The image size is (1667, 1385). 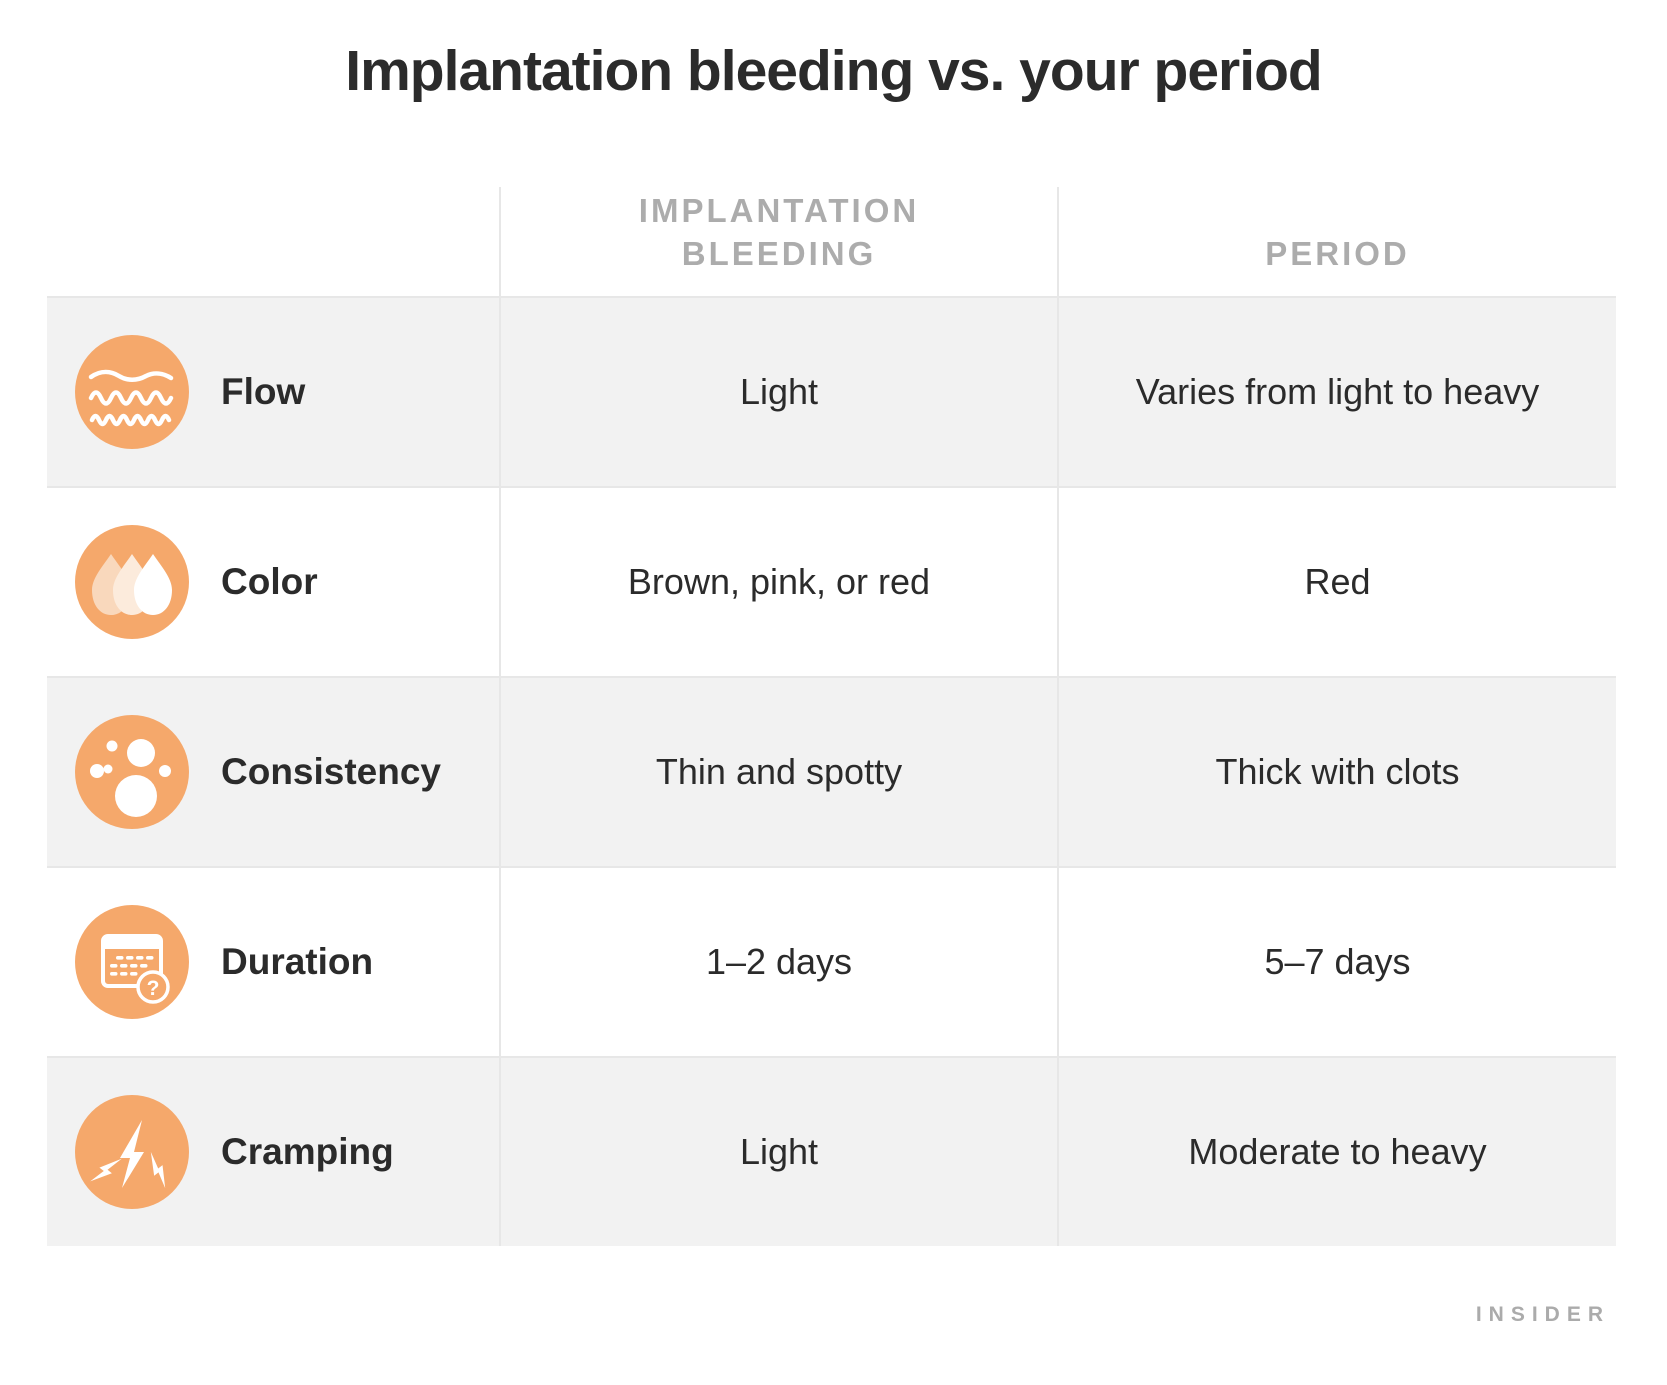 What do you see at coordinates (331, 771) in the screenshot?
I see `row-label: Consistency` at bounding box center [331, 771].